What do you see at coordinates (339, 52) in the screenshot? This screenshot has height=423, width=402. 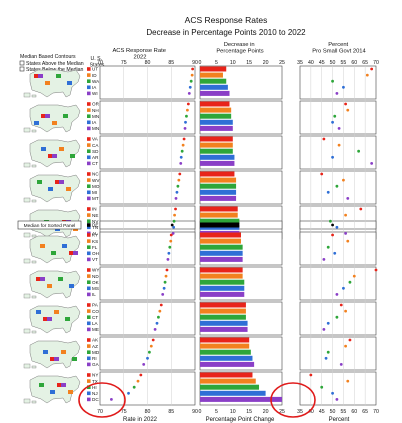 I see `percent-header-line2: Pro Small Govt 2014` at bounding box center [339, 52].